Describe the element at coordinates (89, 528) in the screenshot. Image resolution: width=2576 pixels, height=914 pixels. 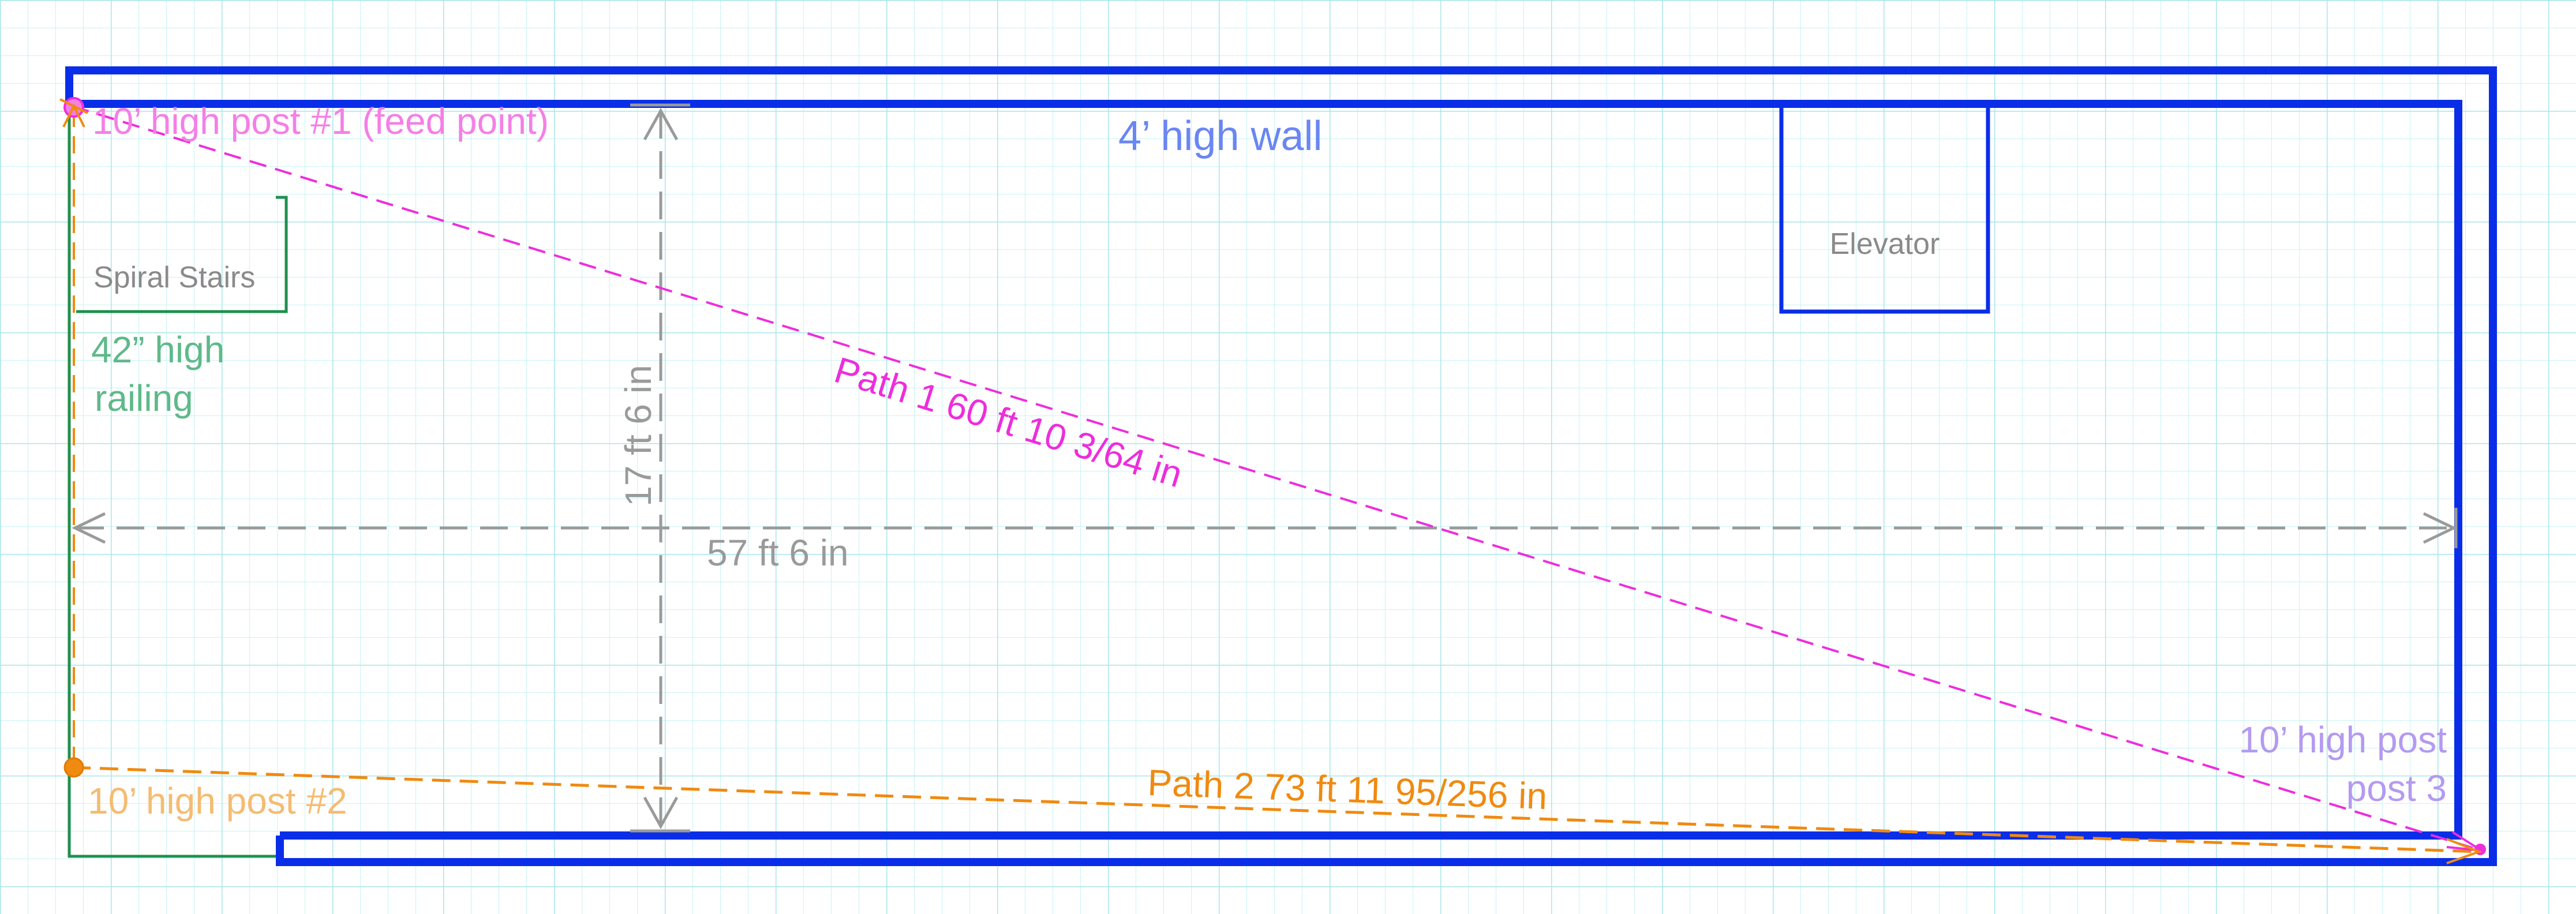
I see `dimension-width-arrow-left` at that location.